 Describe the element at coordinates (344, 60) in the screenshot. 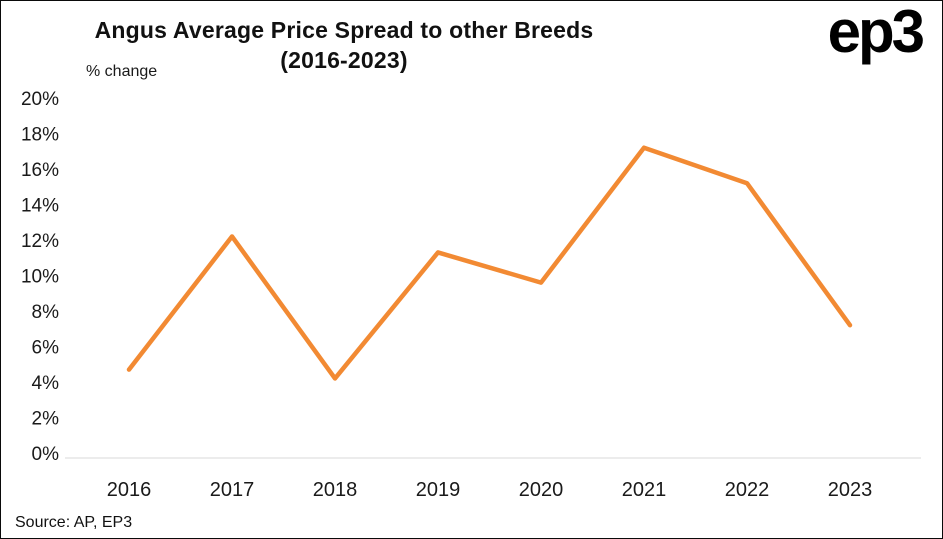

I see `chart-title-line2: (2016-2023)` at that location.